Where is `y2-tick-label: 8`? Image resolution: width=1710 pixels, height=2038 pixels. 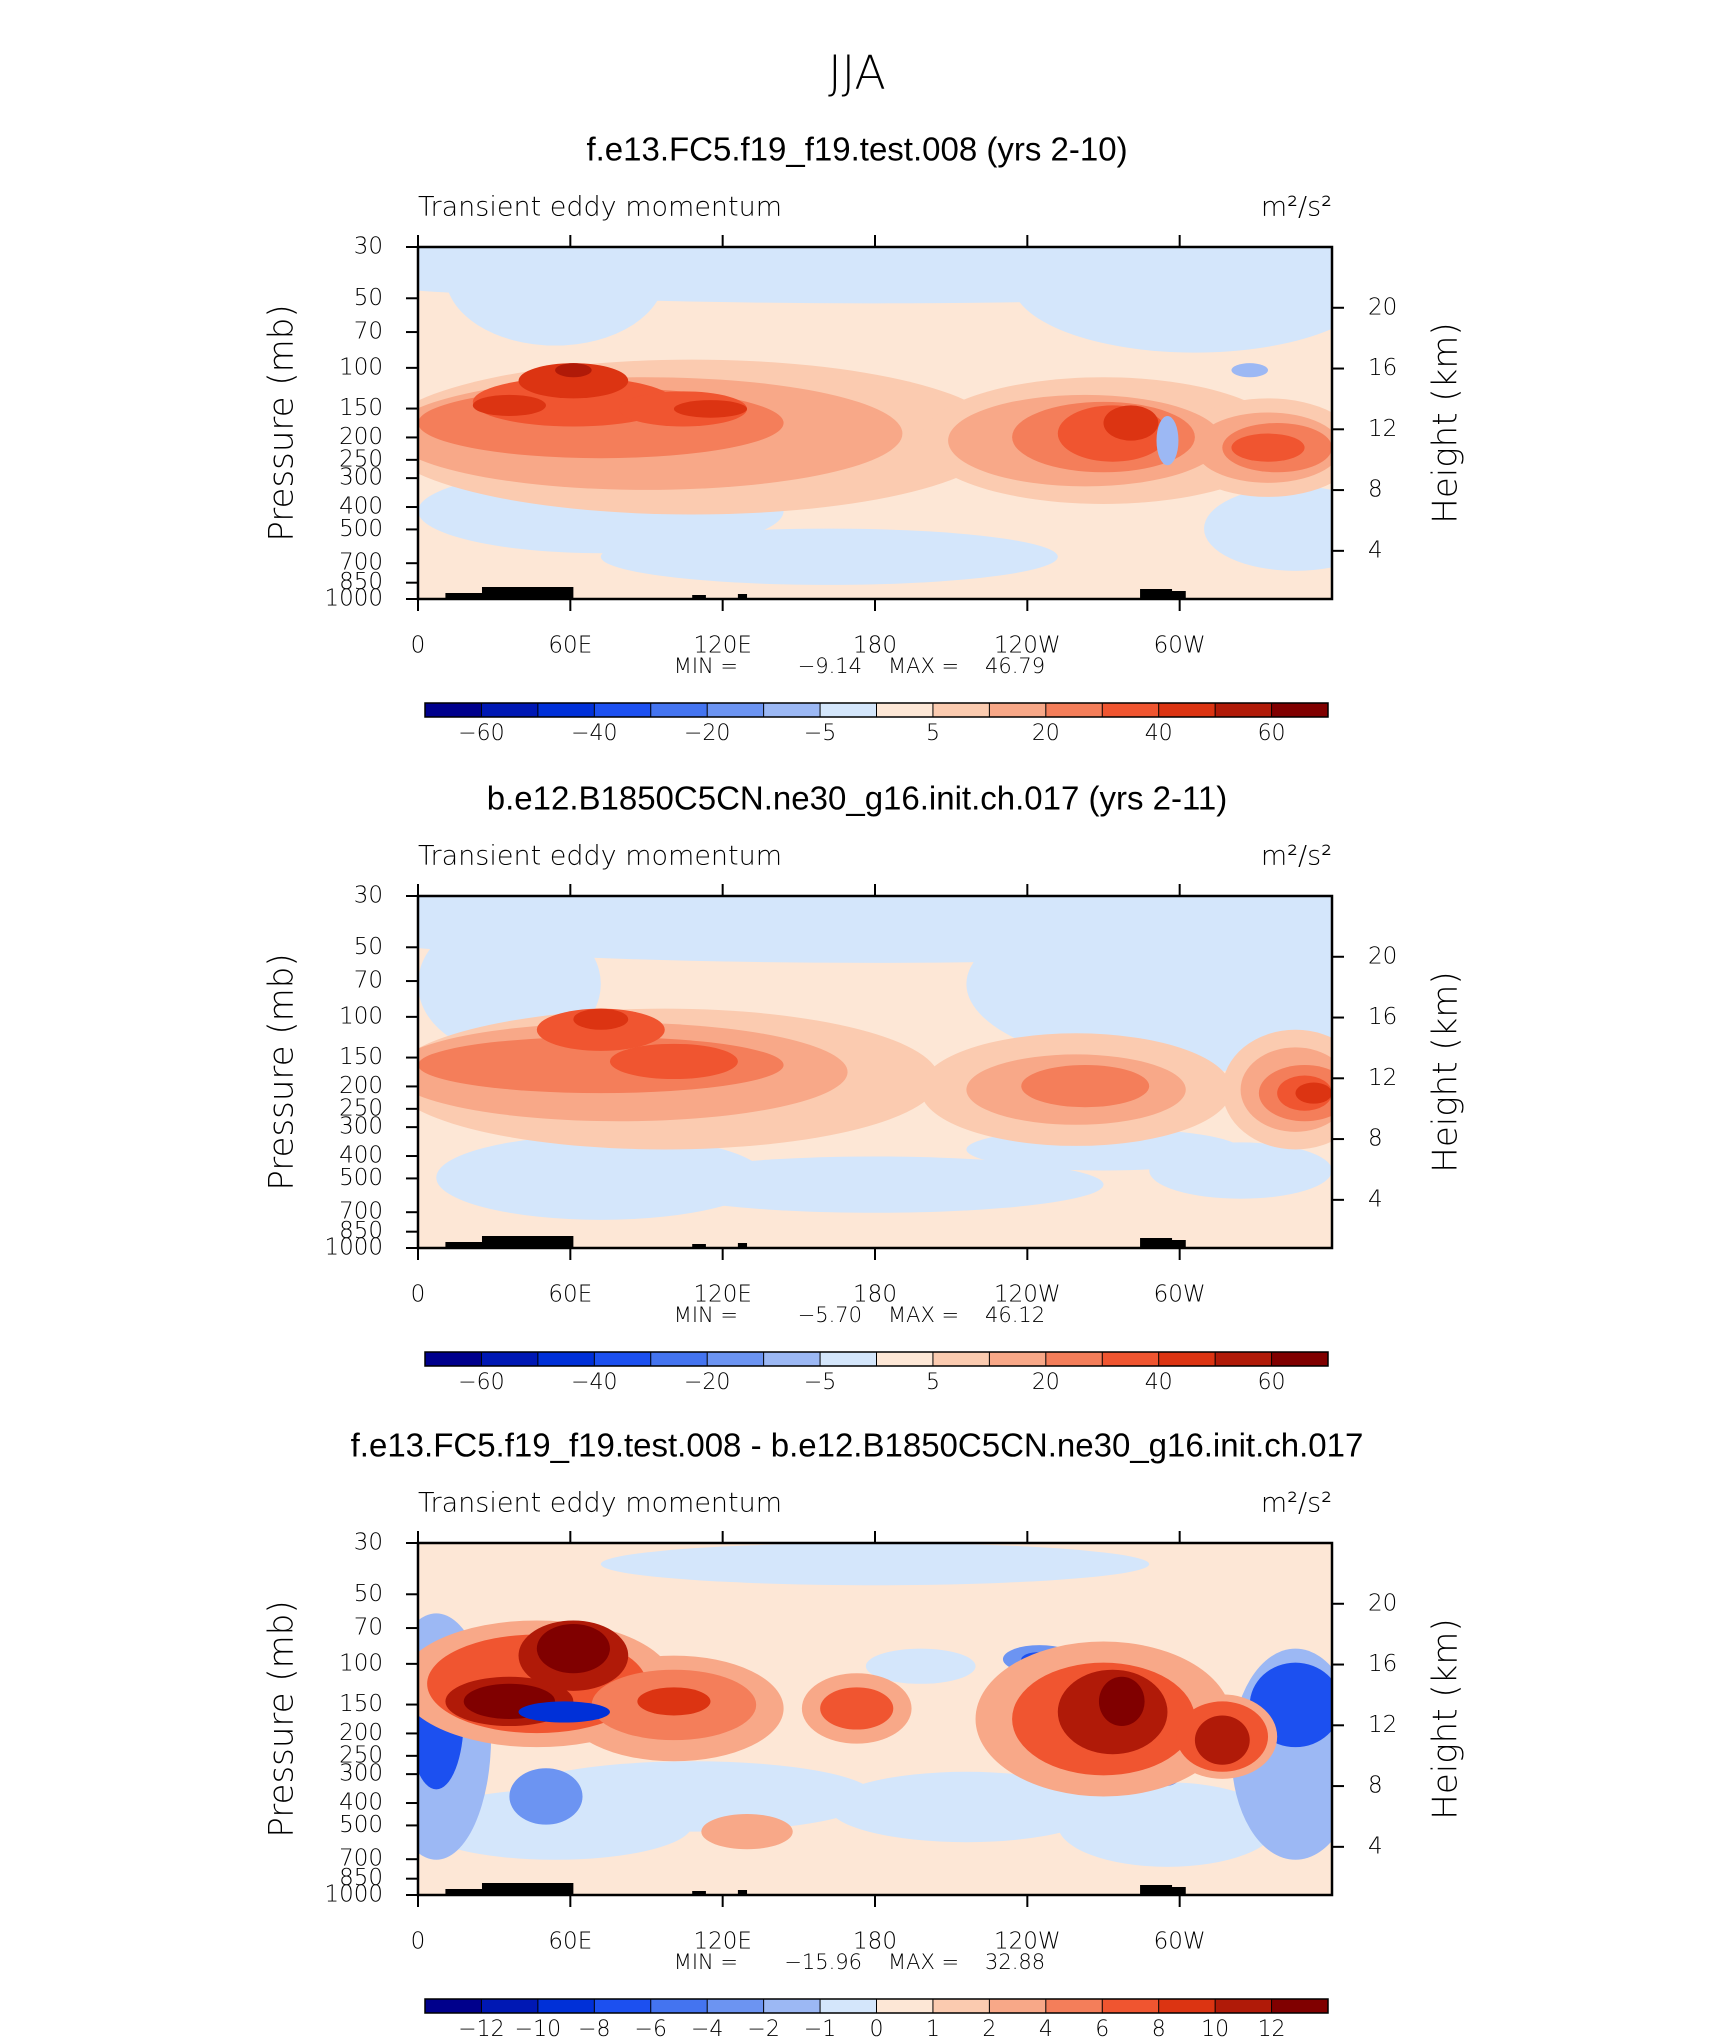
y2-tick-label: 8 is located at coordinates (1375, 490).